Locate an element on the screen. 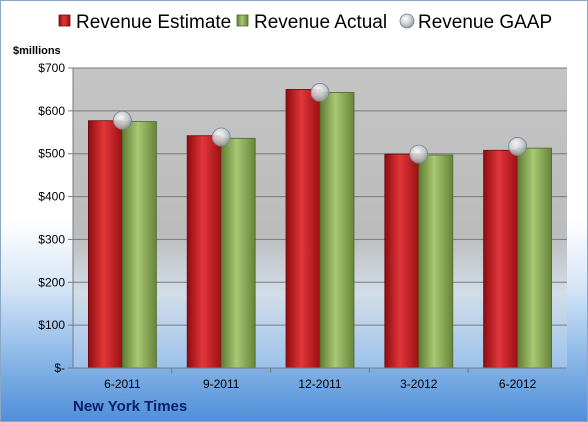 This screenshot has width=588, height=422. x-tick-label: 6-2011 is located at coordinates (122, 384).